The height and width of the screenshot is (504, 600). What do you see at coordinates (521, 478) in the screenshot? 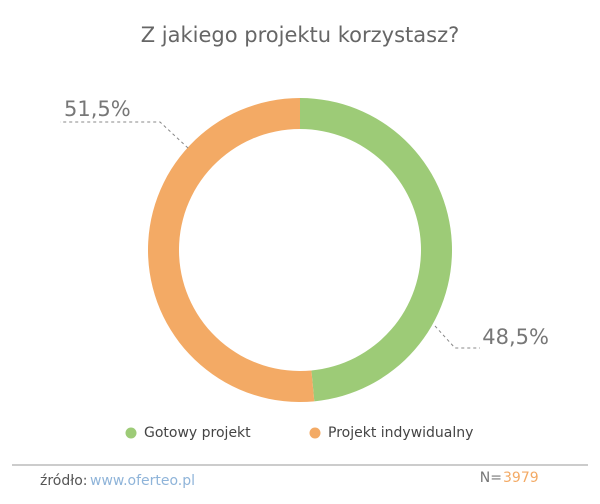
I see `n-value: 3979` at bounding box center [521, 478].